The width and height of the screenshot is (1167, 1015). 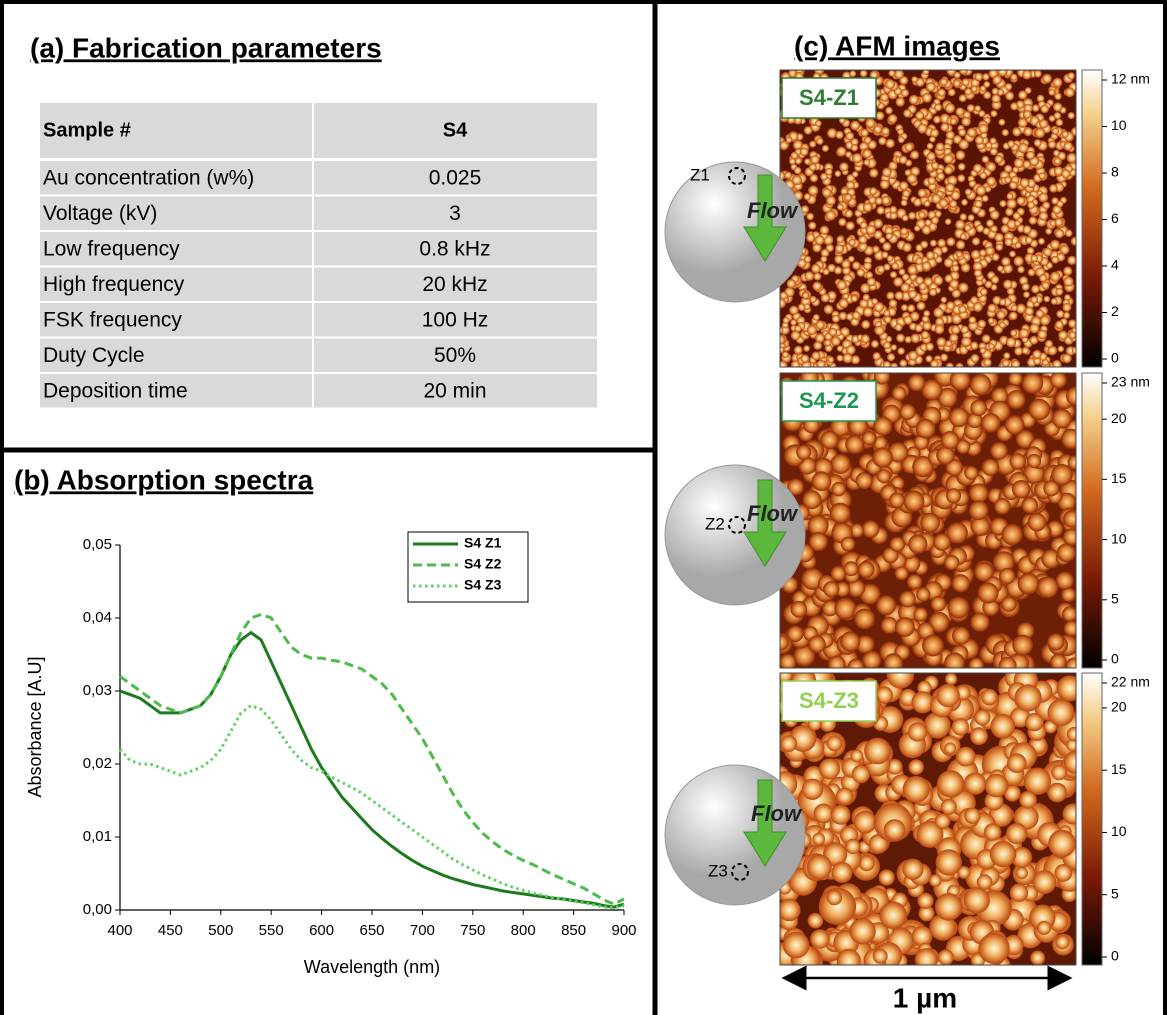 What do you see at coordinates (455, 130) in the screenshot?
I see `table-header-bg` at bounding box center [455, 130].